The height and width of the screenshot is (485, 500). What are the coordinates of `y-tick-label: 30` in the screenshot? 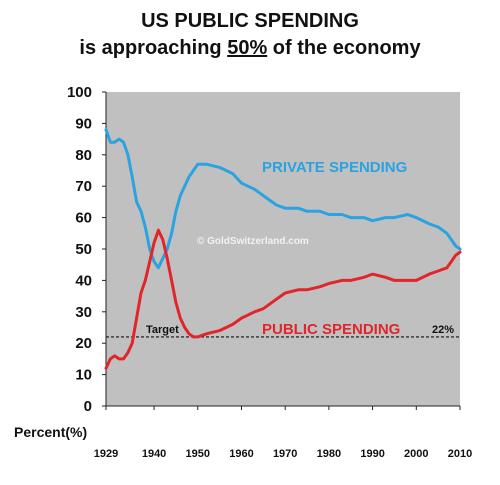 It's located at (83, 312).